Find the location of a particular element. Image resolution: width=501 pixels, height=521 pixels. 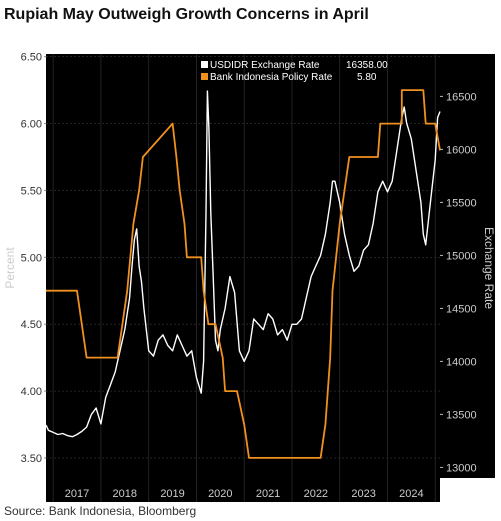

right-axis-band is located at coordinates (467, 266).